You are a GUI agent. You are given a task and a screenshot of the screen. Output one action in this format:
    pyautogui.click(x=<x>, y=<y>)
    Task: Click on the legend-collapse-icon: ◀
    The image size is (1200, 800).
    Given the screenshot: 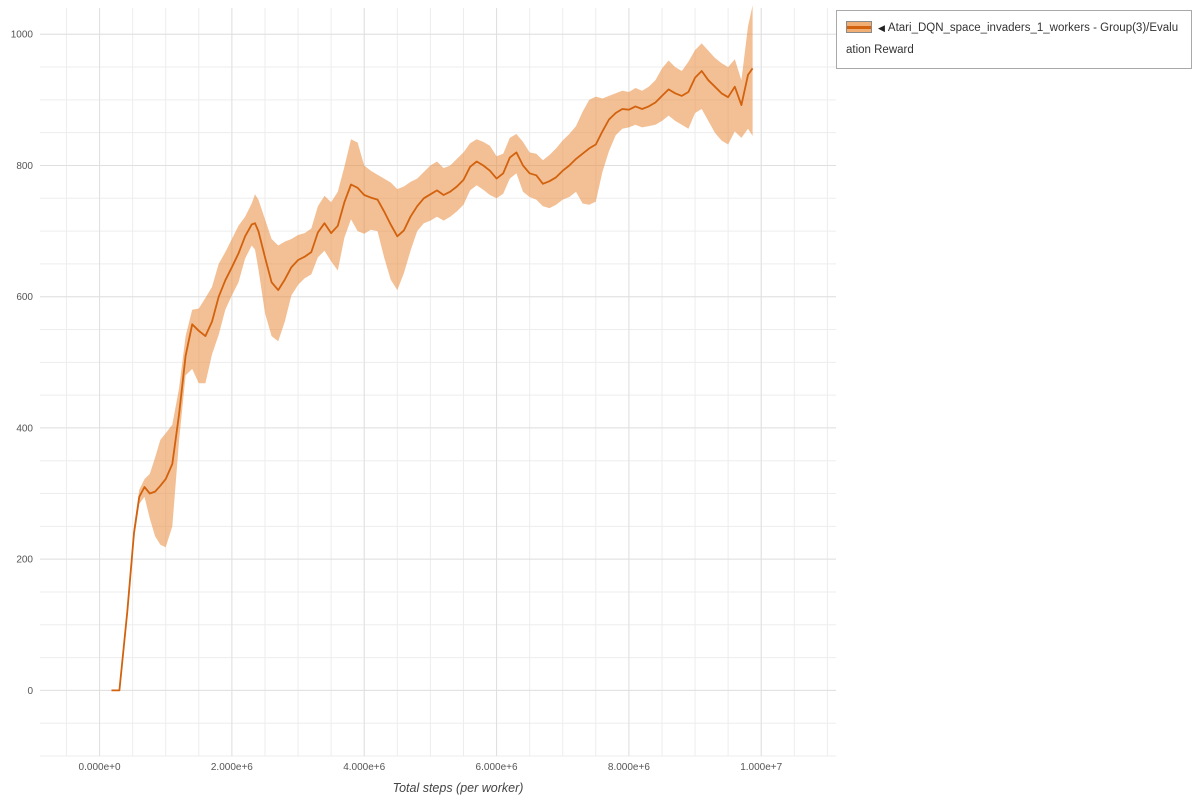 What is the action you would take?
    pyautogui.click(x=881, y=28)
    